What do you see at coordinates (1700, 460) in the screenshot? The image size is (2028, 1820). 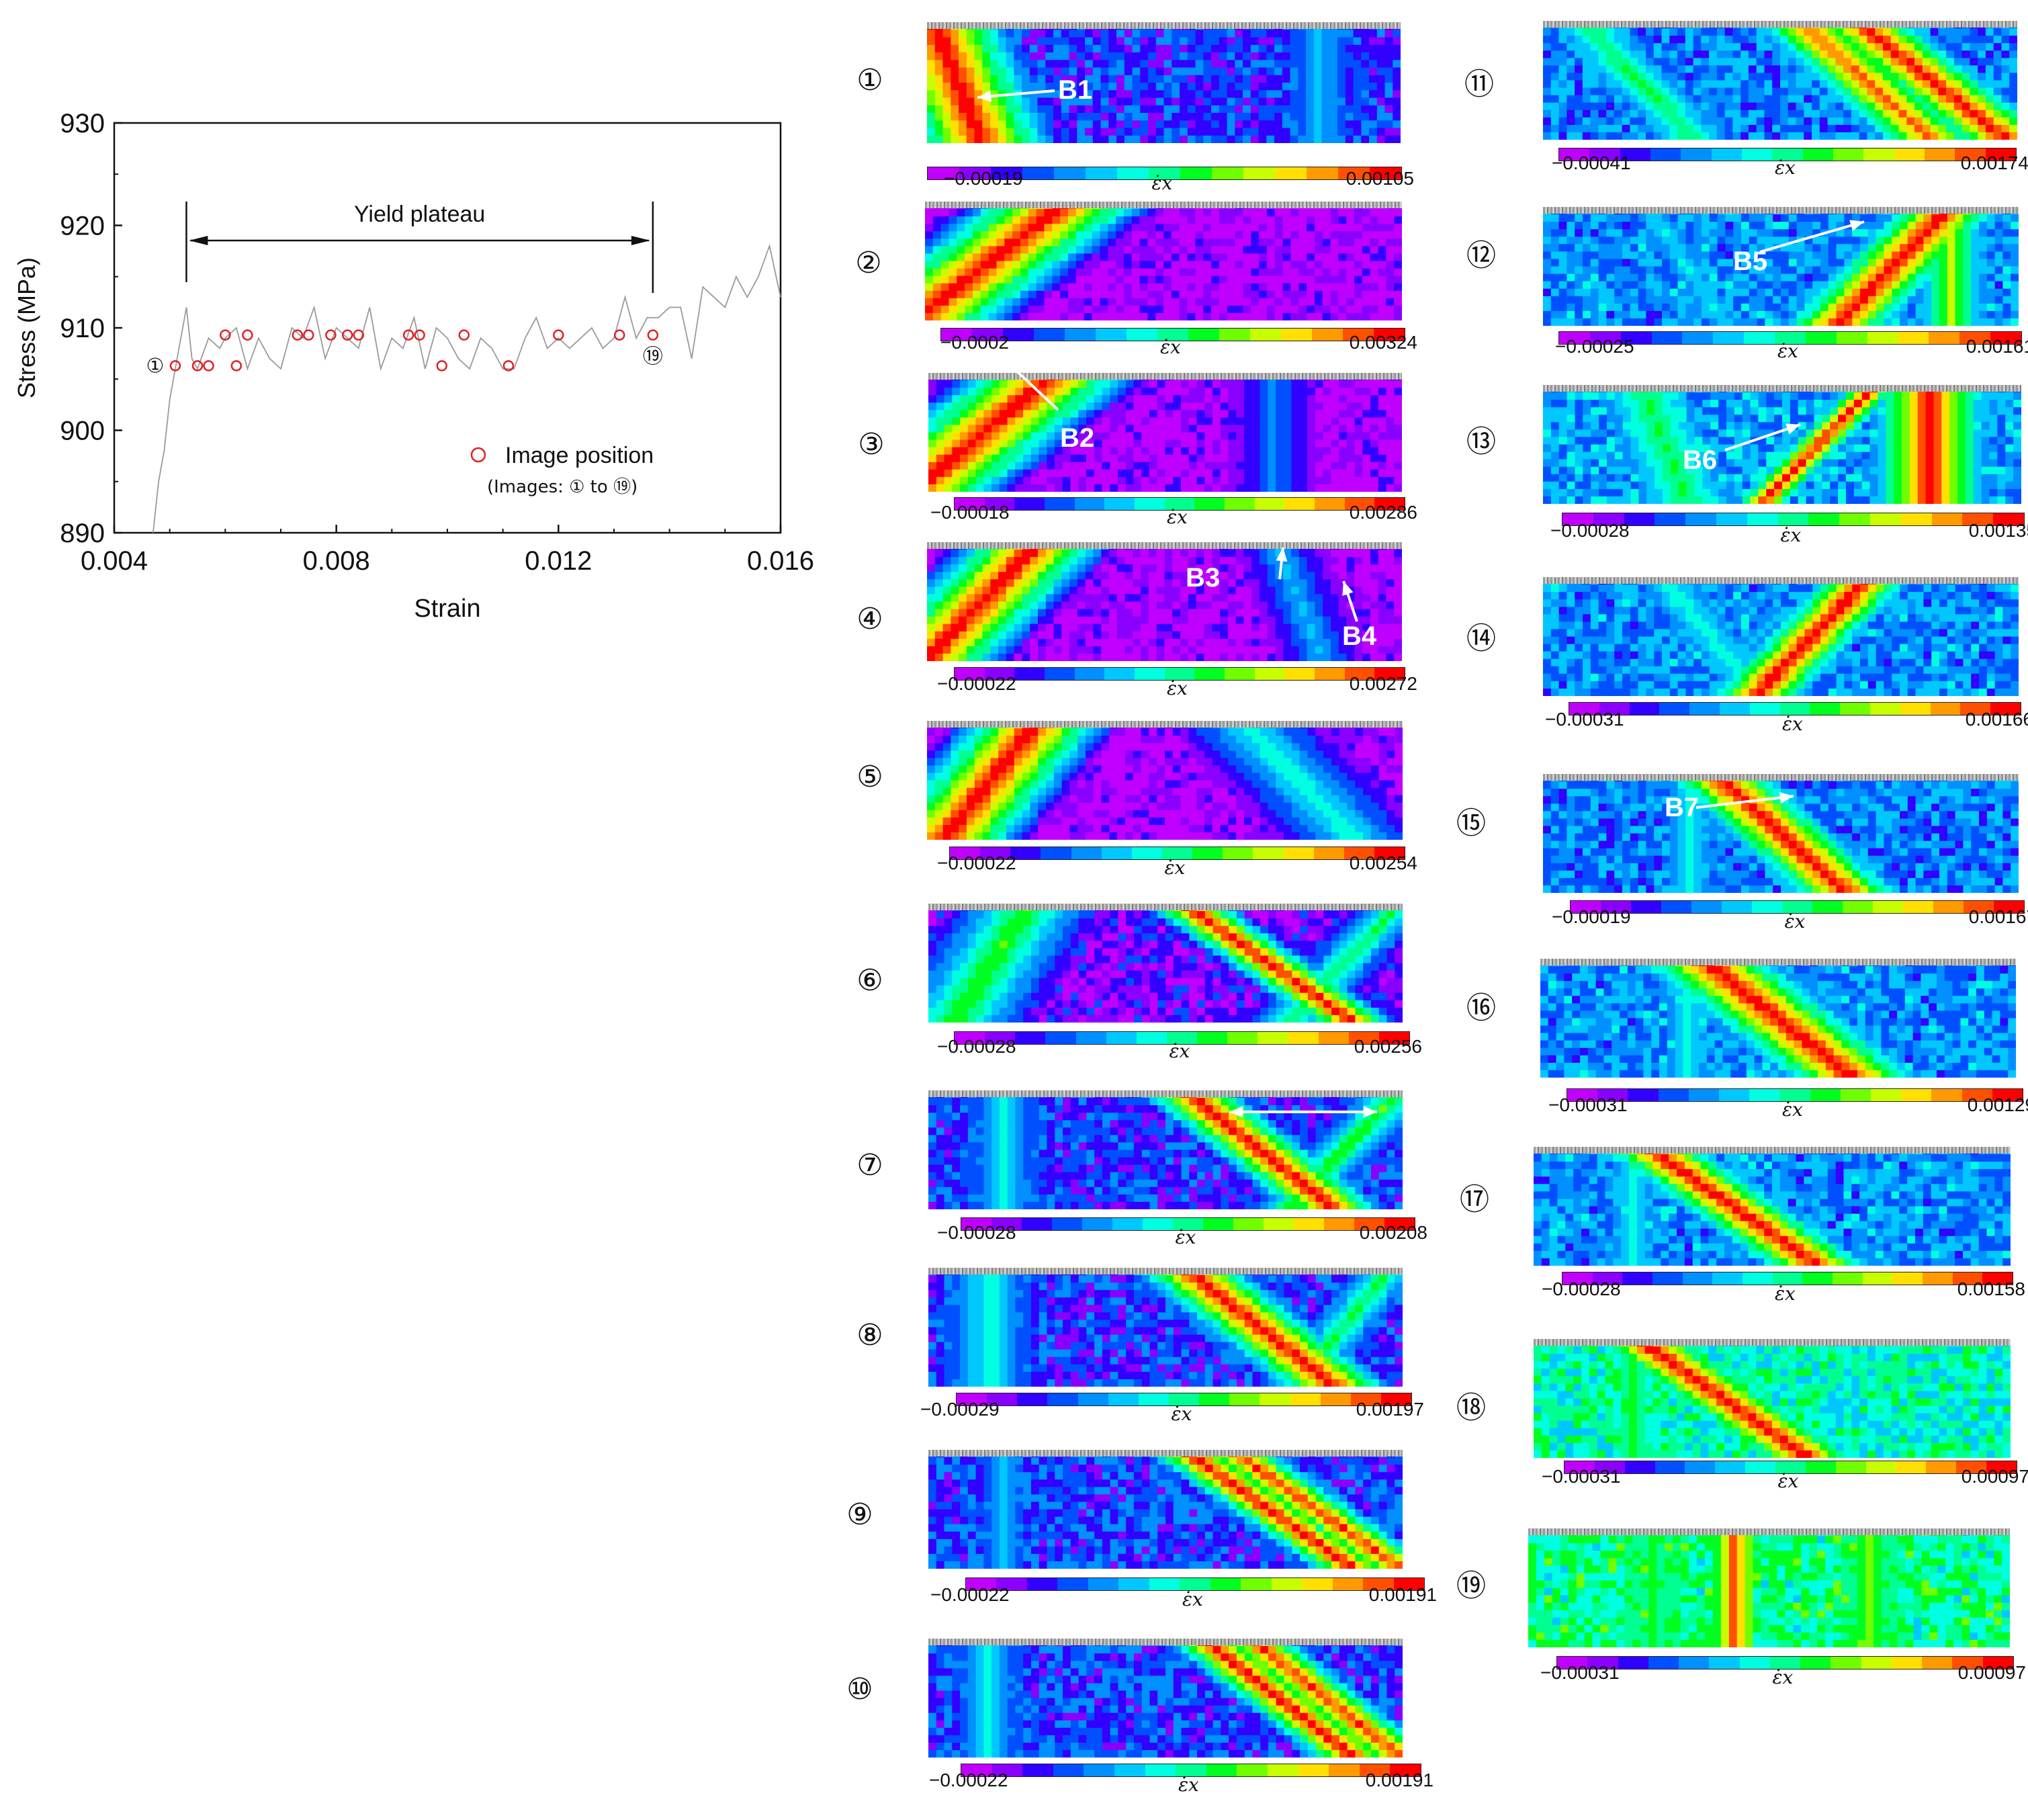 I see `band-label-b6: B6` at bounding box center [1700, 460].